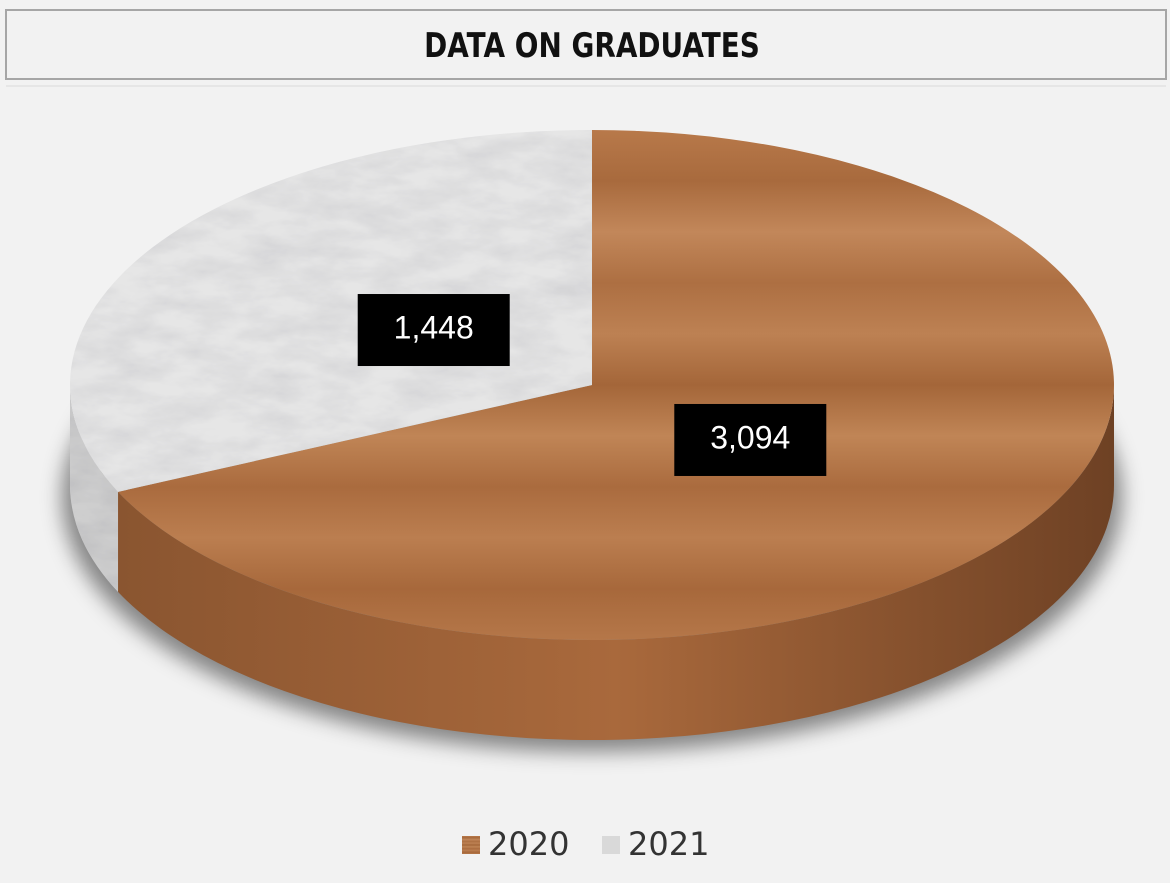 The height and width of the screenshot is (888, 1170). I want to click on legend-label: 2021, so click(668, 844).